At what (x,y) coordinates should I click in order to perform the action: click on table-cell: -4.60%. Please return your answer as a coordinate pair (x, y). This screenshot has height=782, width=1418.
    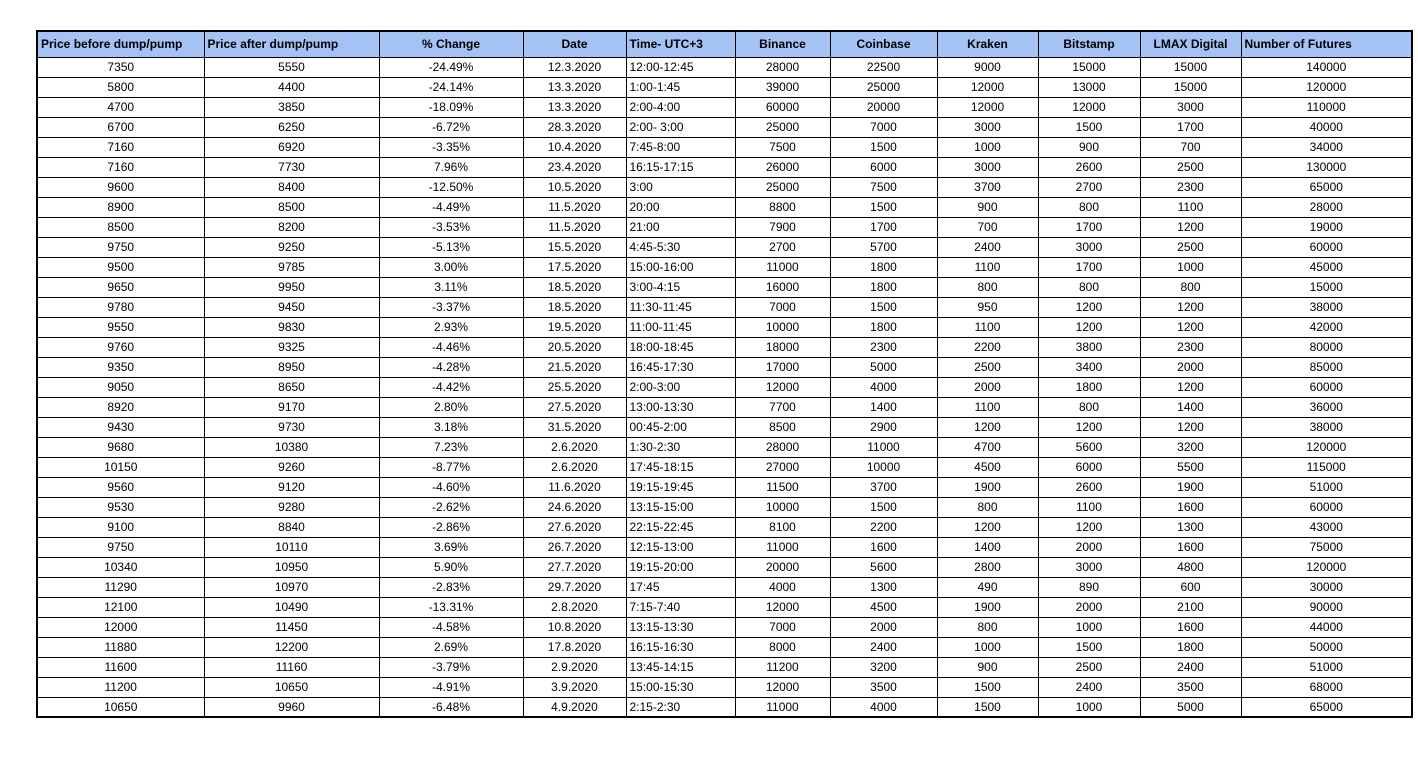
    Looking at the image, I should click on (451, 487).